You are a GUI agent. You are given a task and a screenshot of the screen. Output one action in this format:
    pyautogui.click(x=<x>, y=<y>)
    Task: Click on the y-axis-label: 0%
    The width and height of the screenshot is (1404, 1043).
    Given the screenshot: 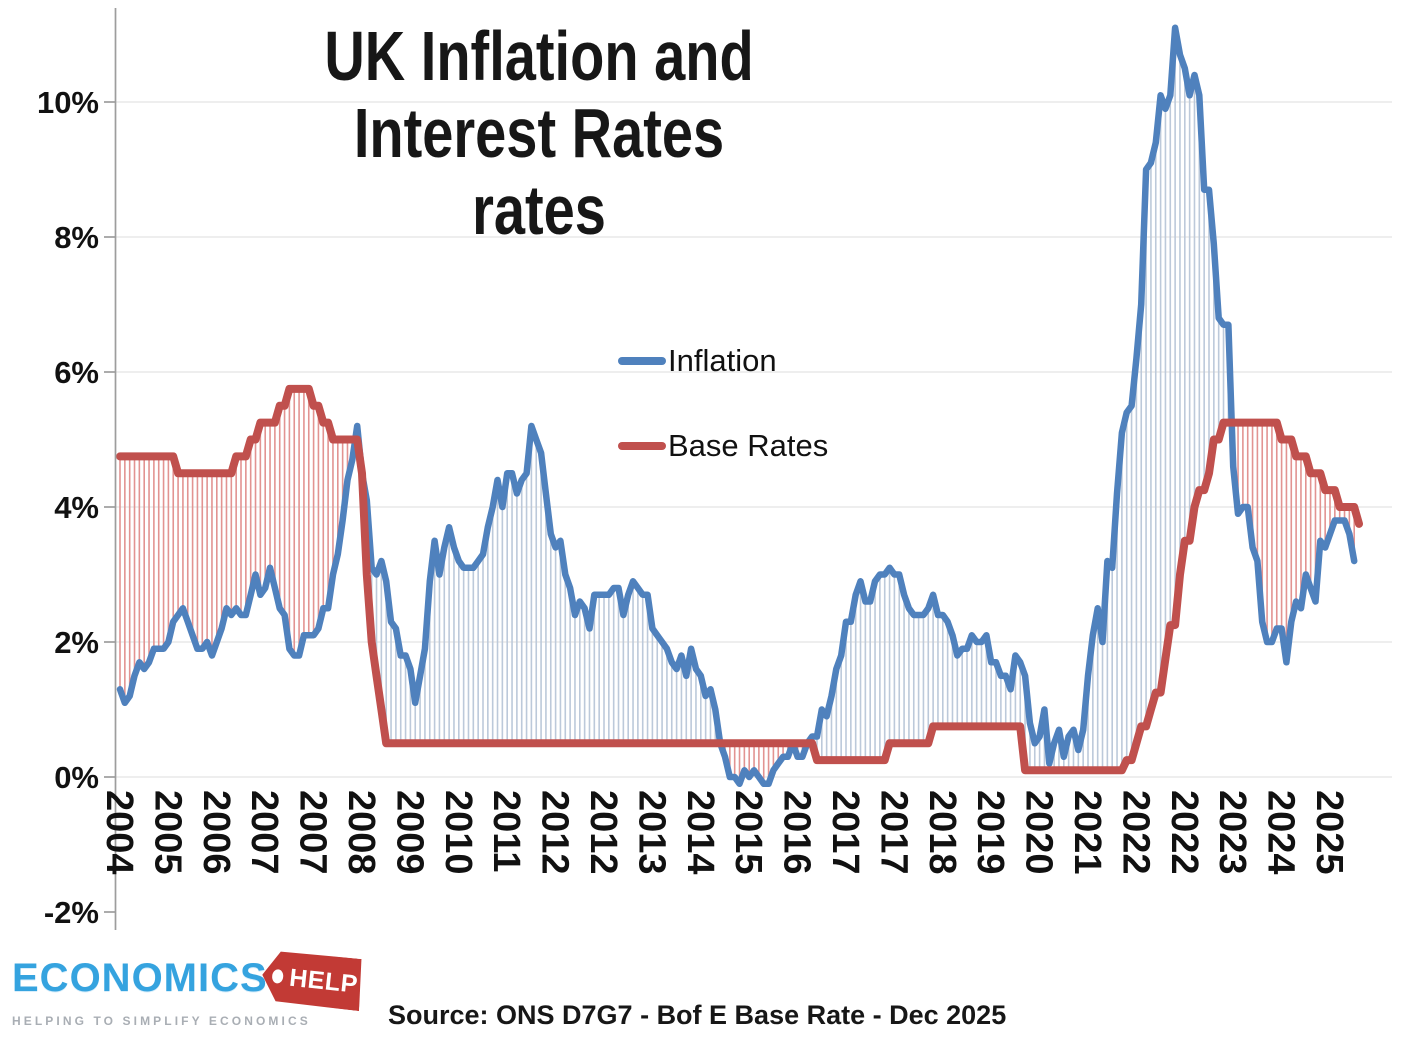 What is the action you would take?
    pyautogui.click(x=76, y=777)
    